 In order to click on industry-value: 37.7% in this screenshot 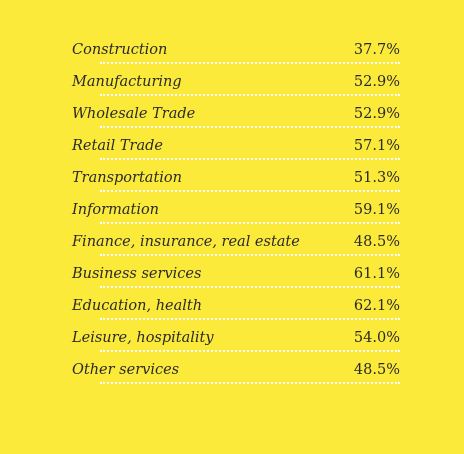, I will do `click(376, 50)`.